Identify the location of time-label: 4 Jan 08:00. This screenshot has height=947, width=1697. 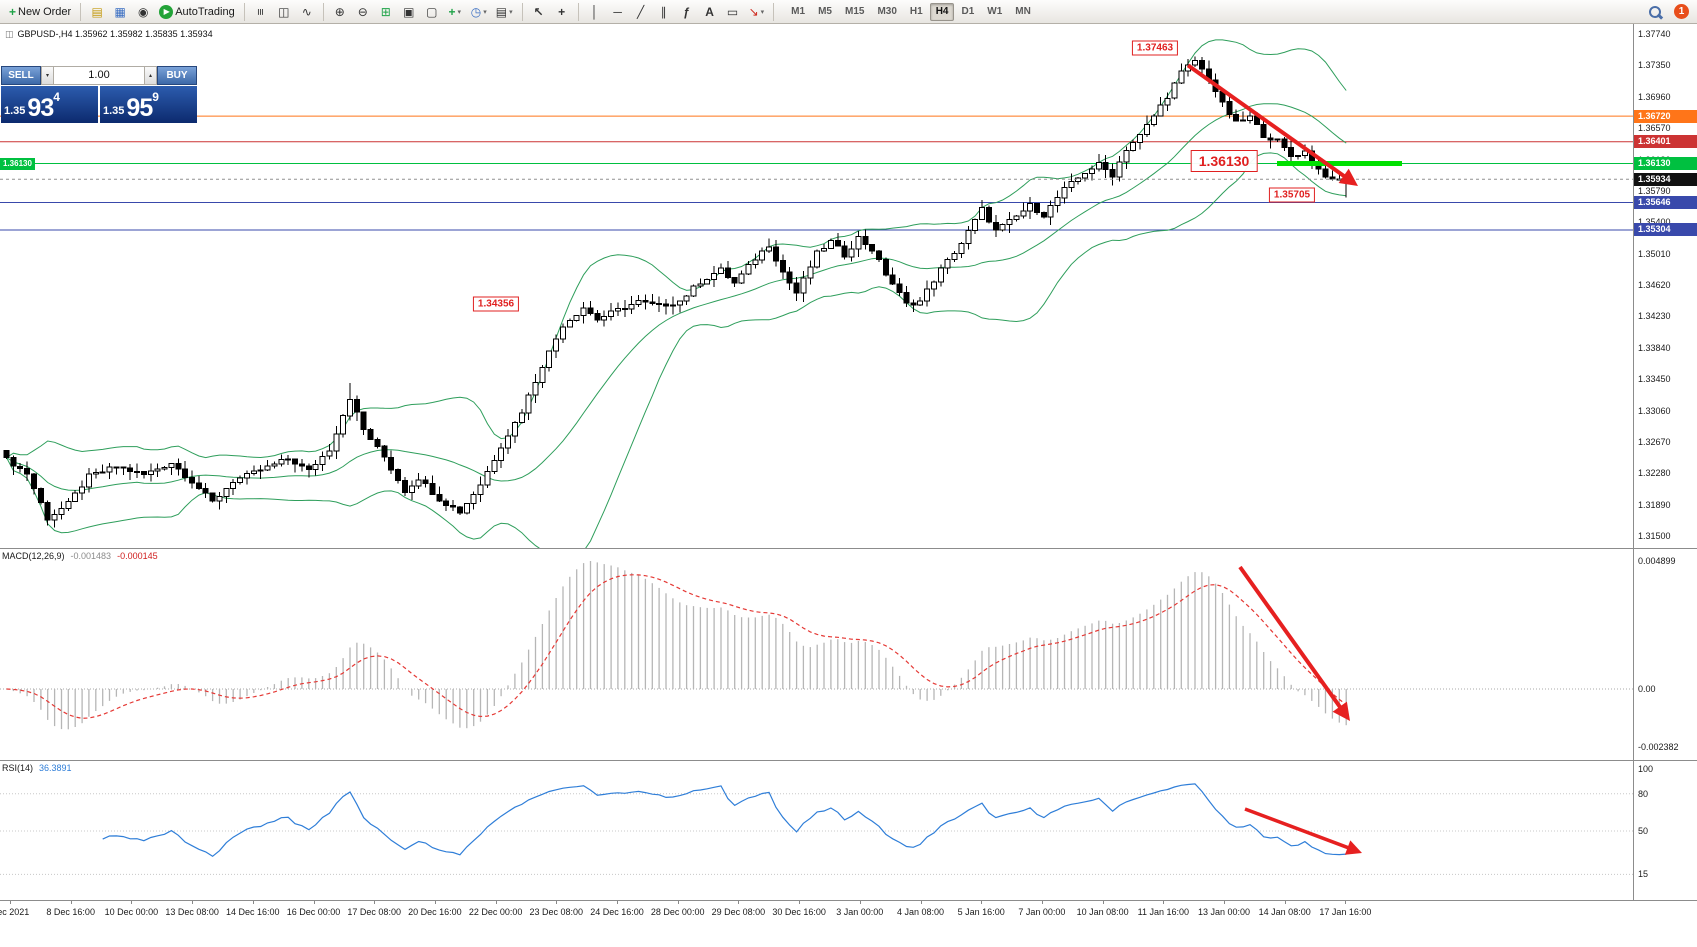
(920, 912).